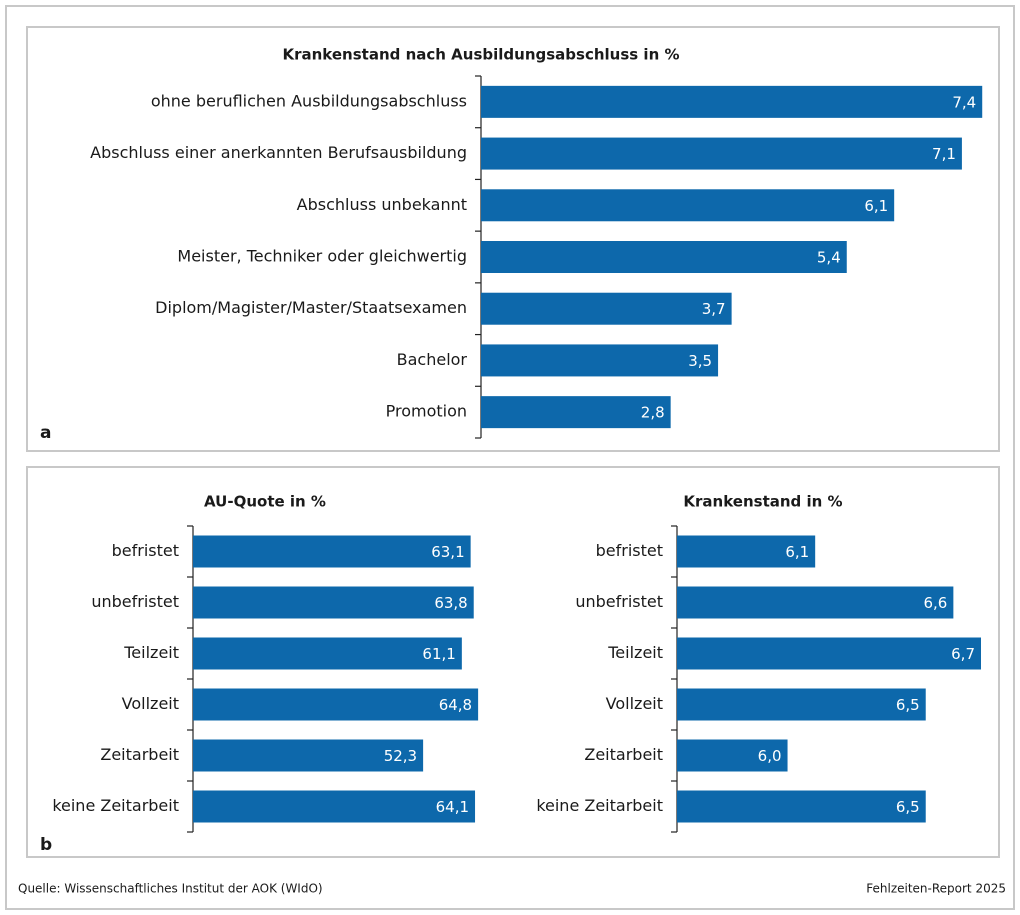 The width and height of the screenshot is (1020, 915). I want to click on category-label: Bachelor, so click(432, 359).